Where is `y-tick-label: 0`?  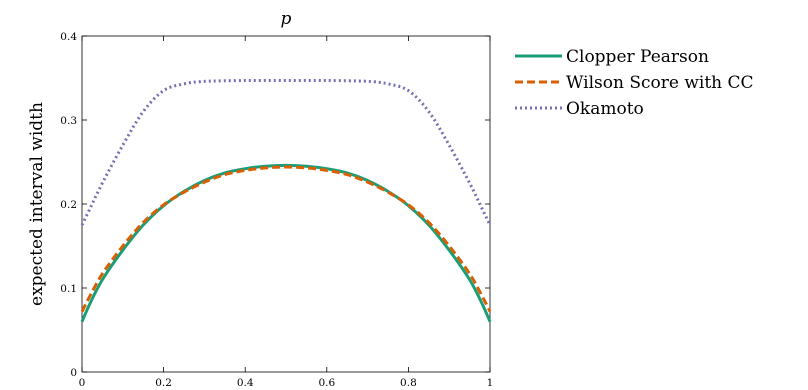
y-tick-label: 0 is located at coordinates (73, 373).